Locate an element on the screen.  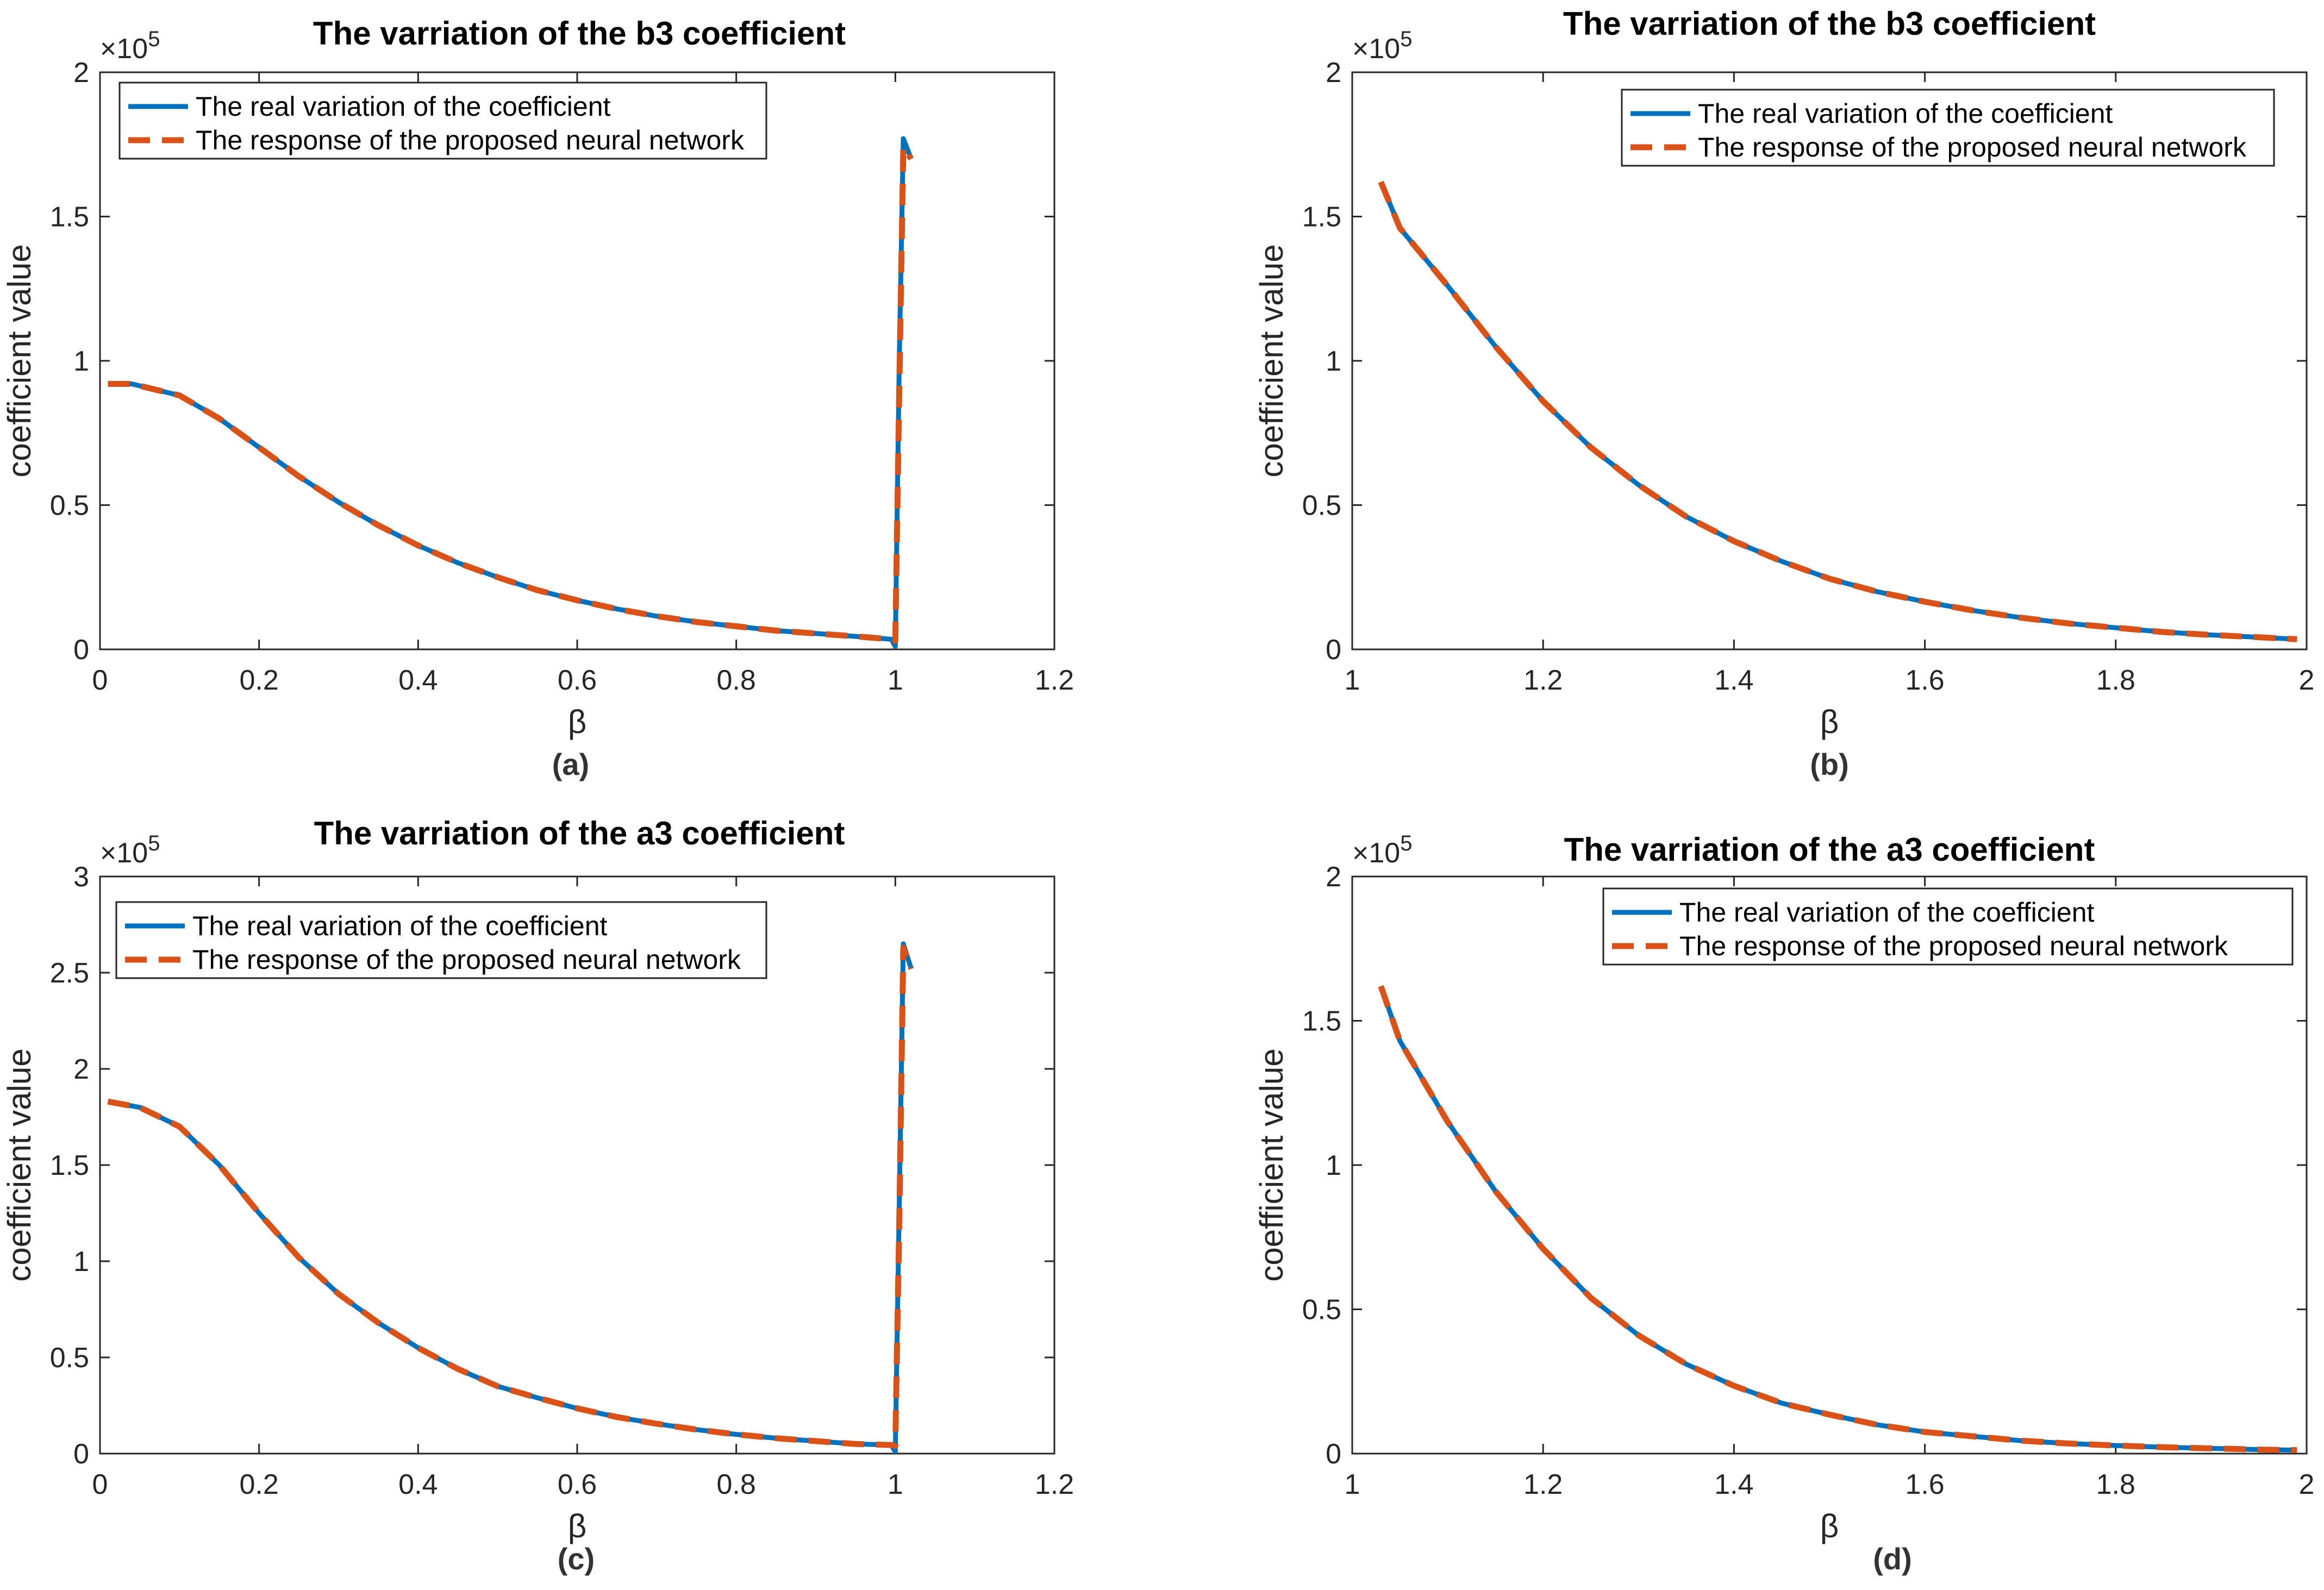
panel-caption: (c) is located at coordinates (576, 1559).